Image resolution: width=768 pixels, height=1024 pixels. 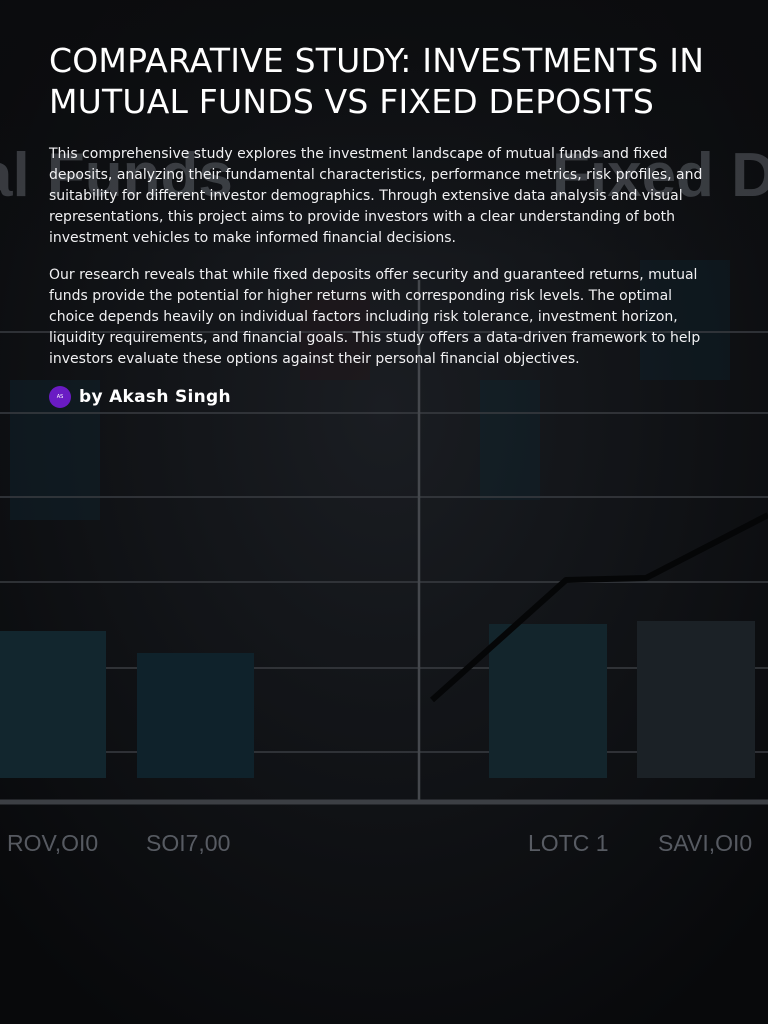 I want to click on byline: AS by Akash Singh, so click(x=379, y=397).